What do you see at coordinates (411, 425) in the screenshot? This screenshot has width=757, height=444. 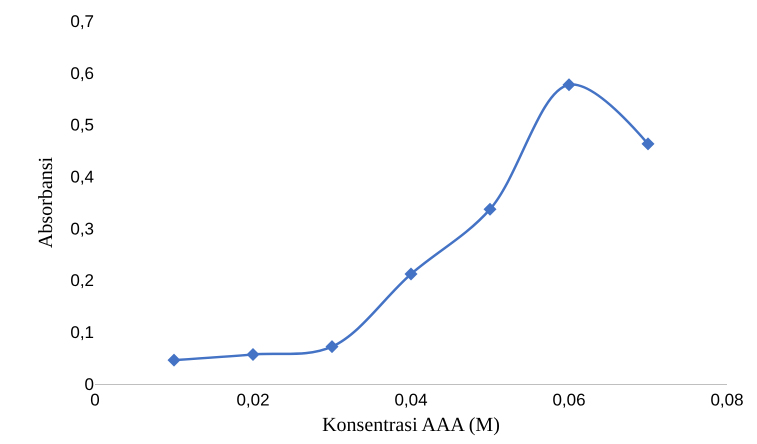 I see `x-axis-title: Konsentrasi AAA (M)` at bounding box center [411, 425].